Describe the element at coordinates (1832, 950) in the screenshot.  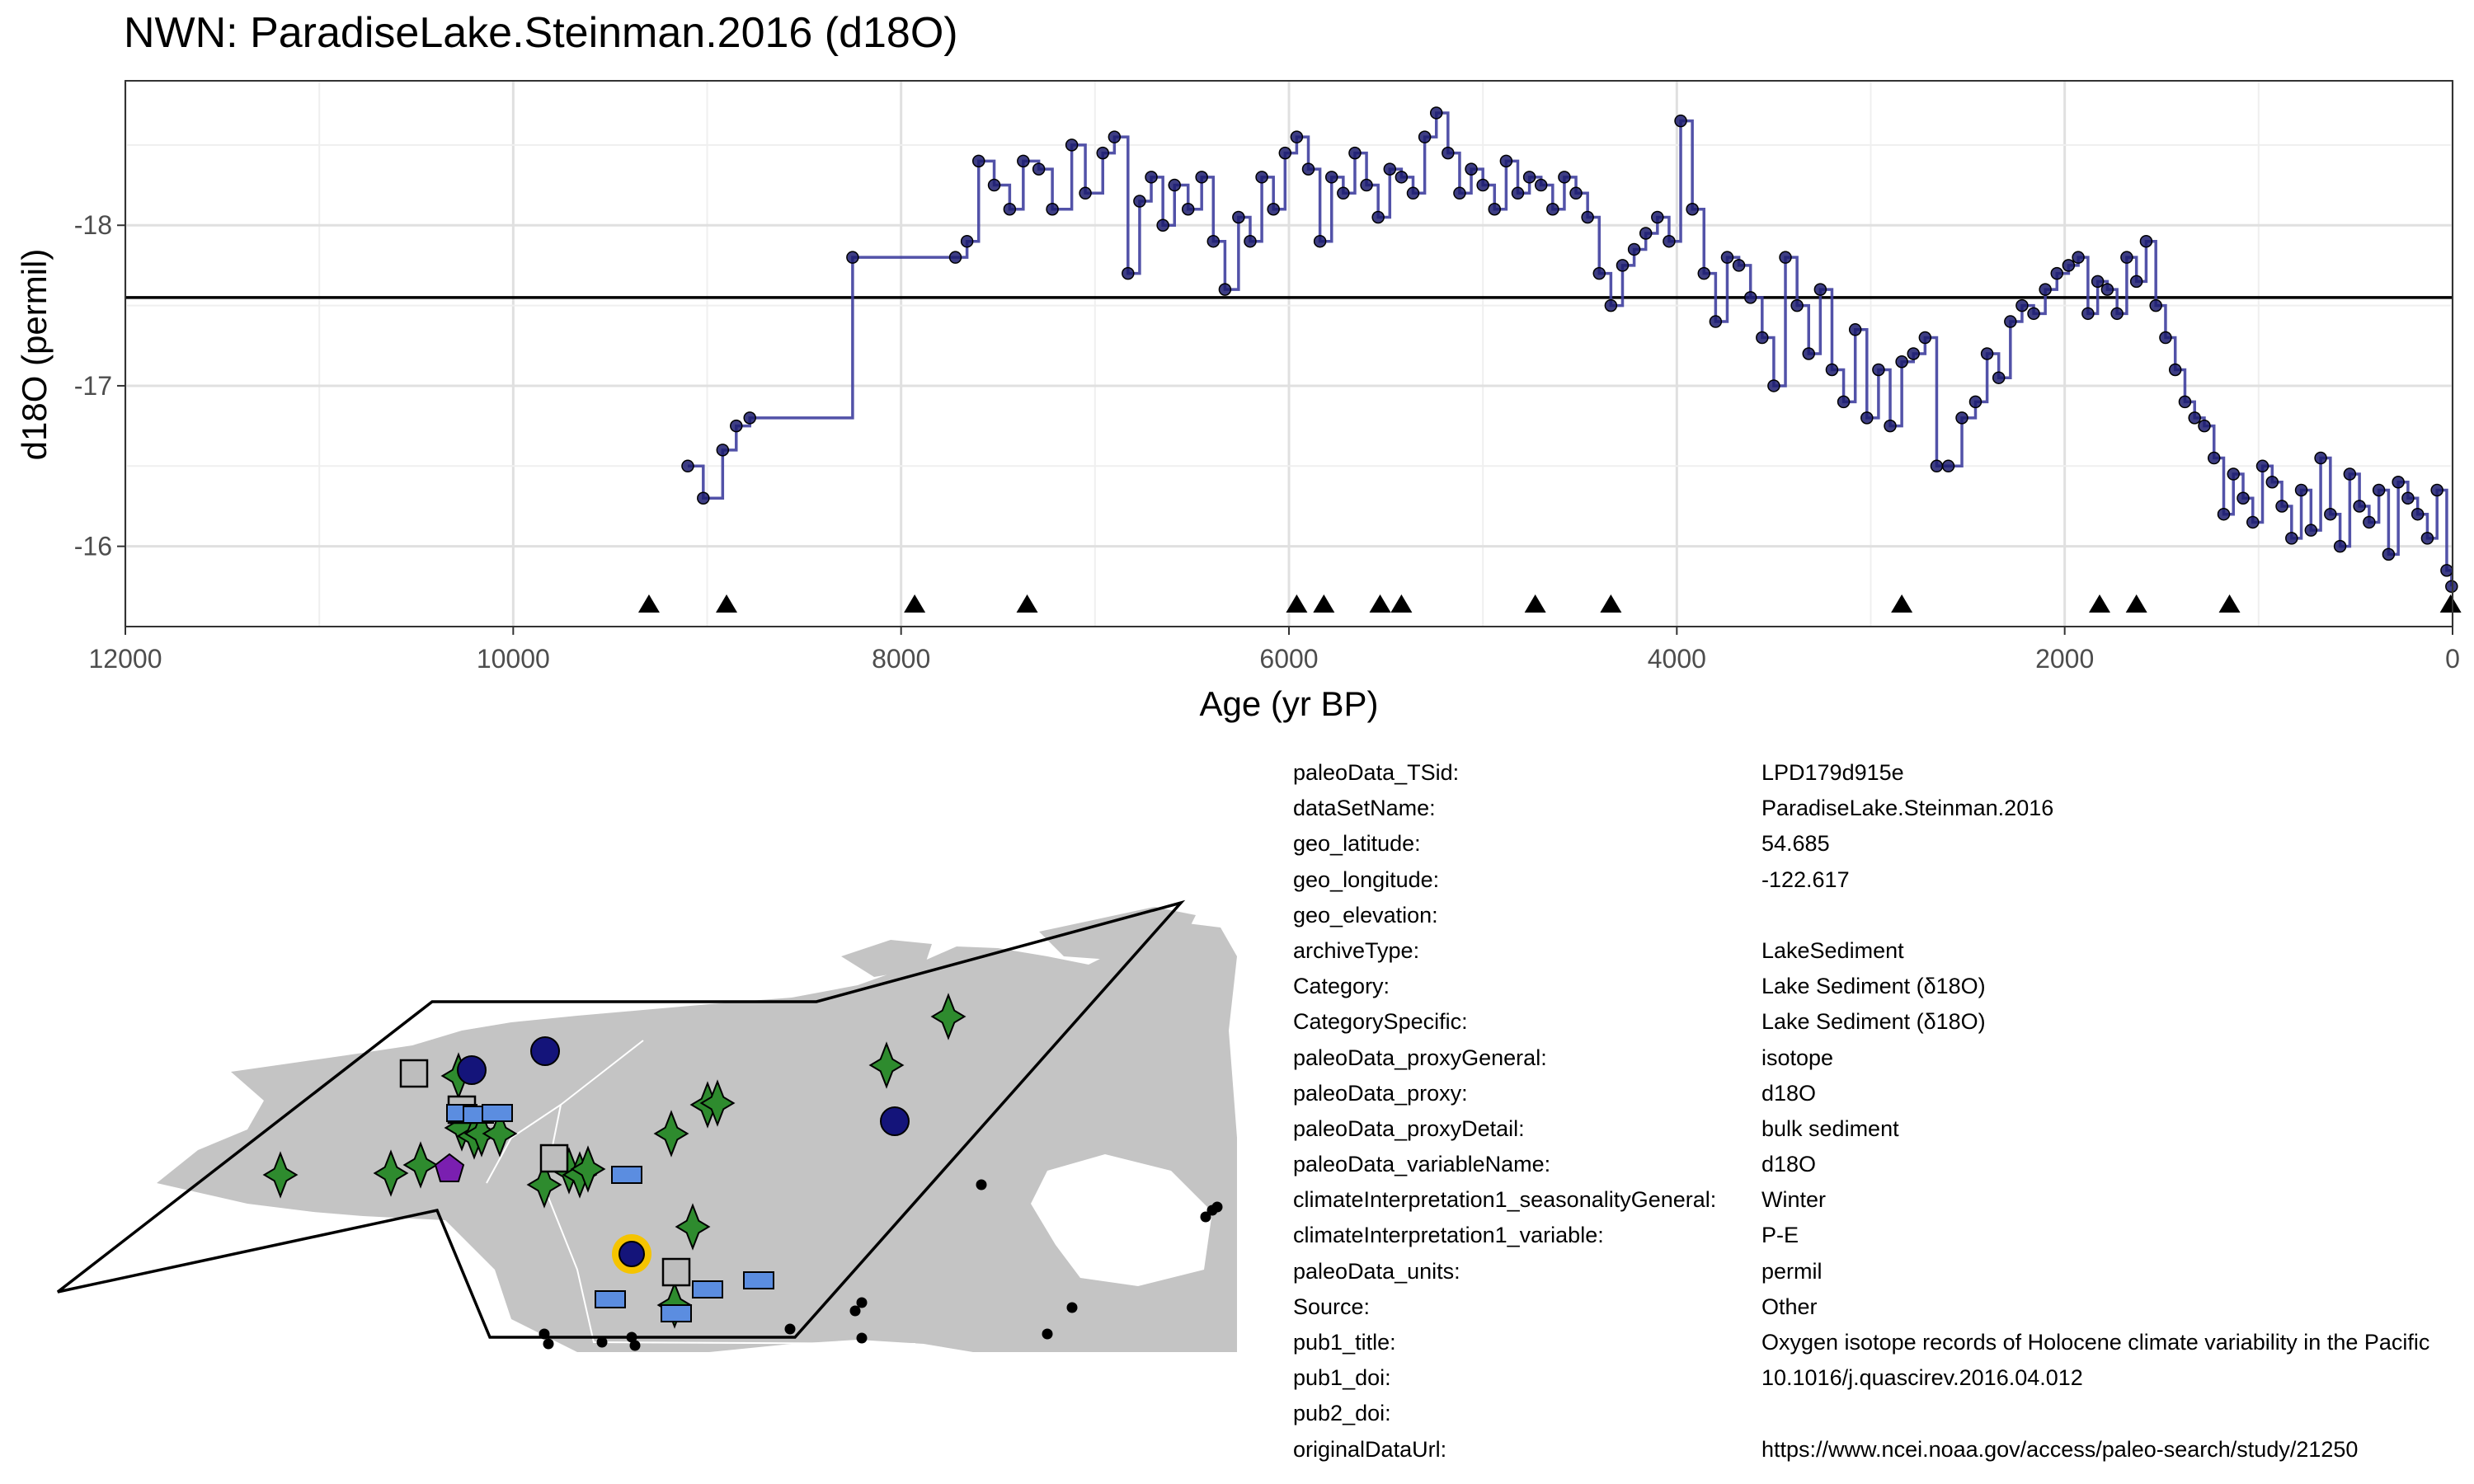
I see `metadata-value: LakeSediment` at that location.